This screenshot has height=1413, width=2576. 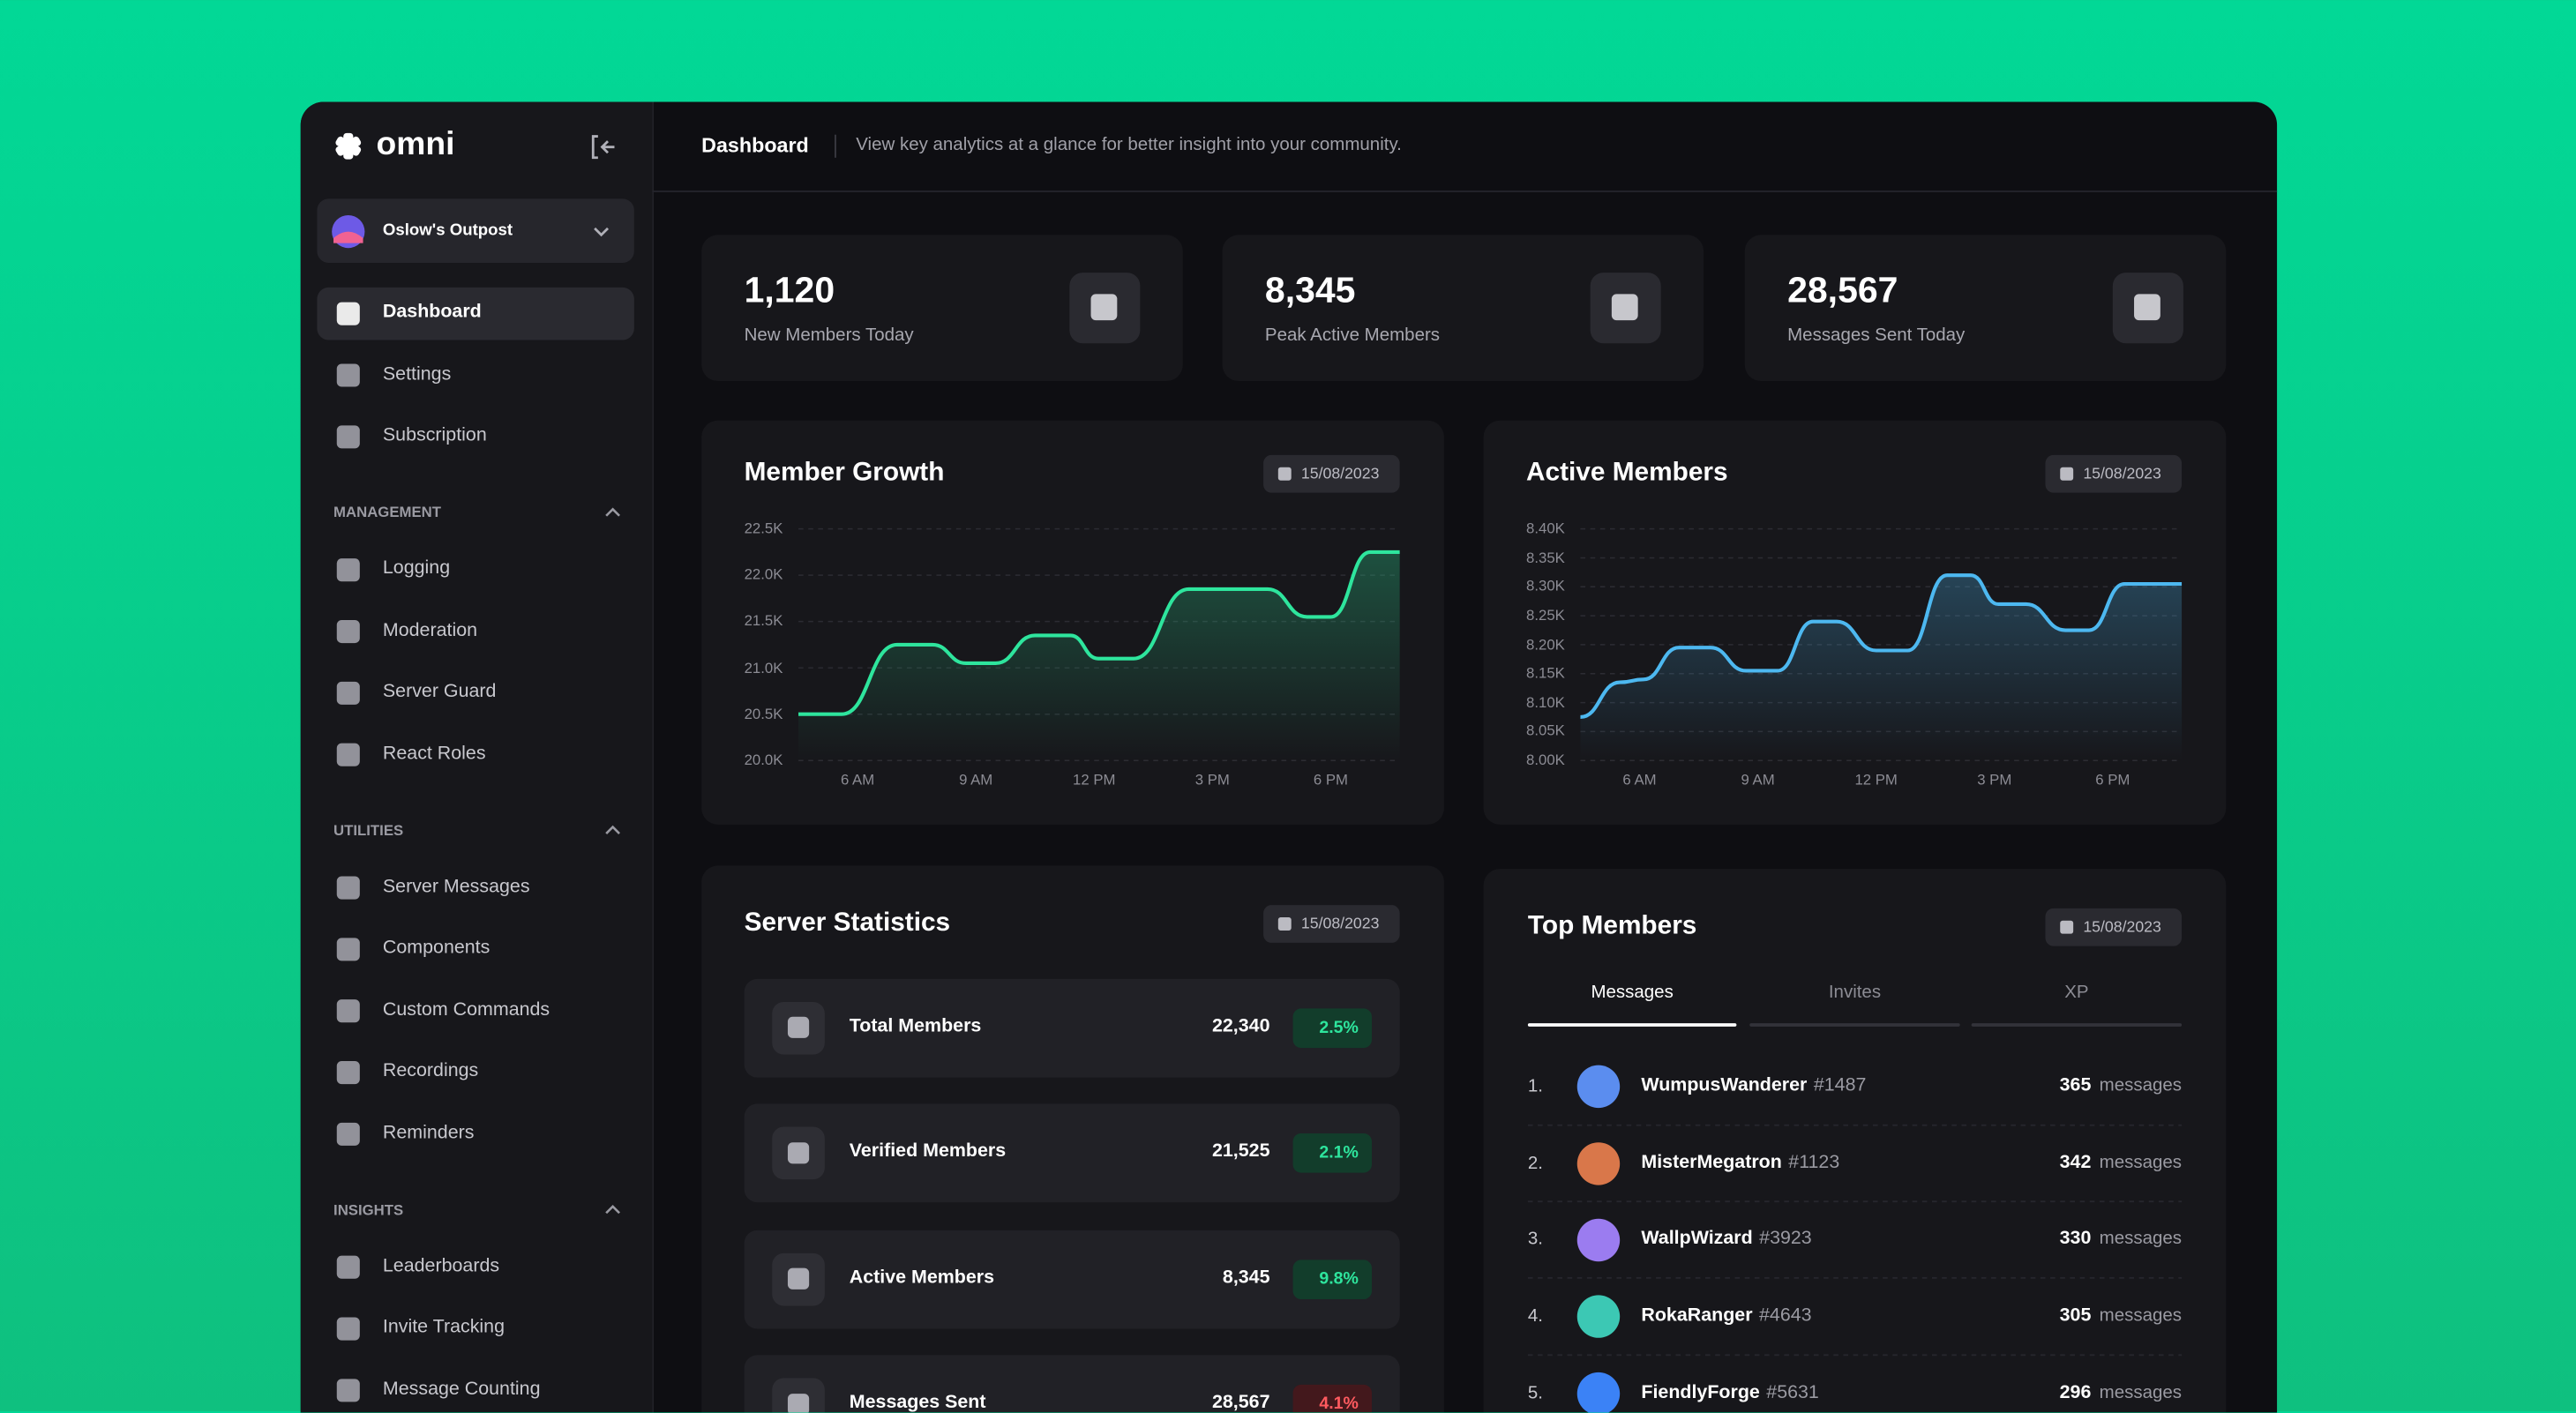 What do you see at coordinates (431, 1071) in the screenshot?
I see `nav-item: Recordings` at bounding box center [431, 1071].